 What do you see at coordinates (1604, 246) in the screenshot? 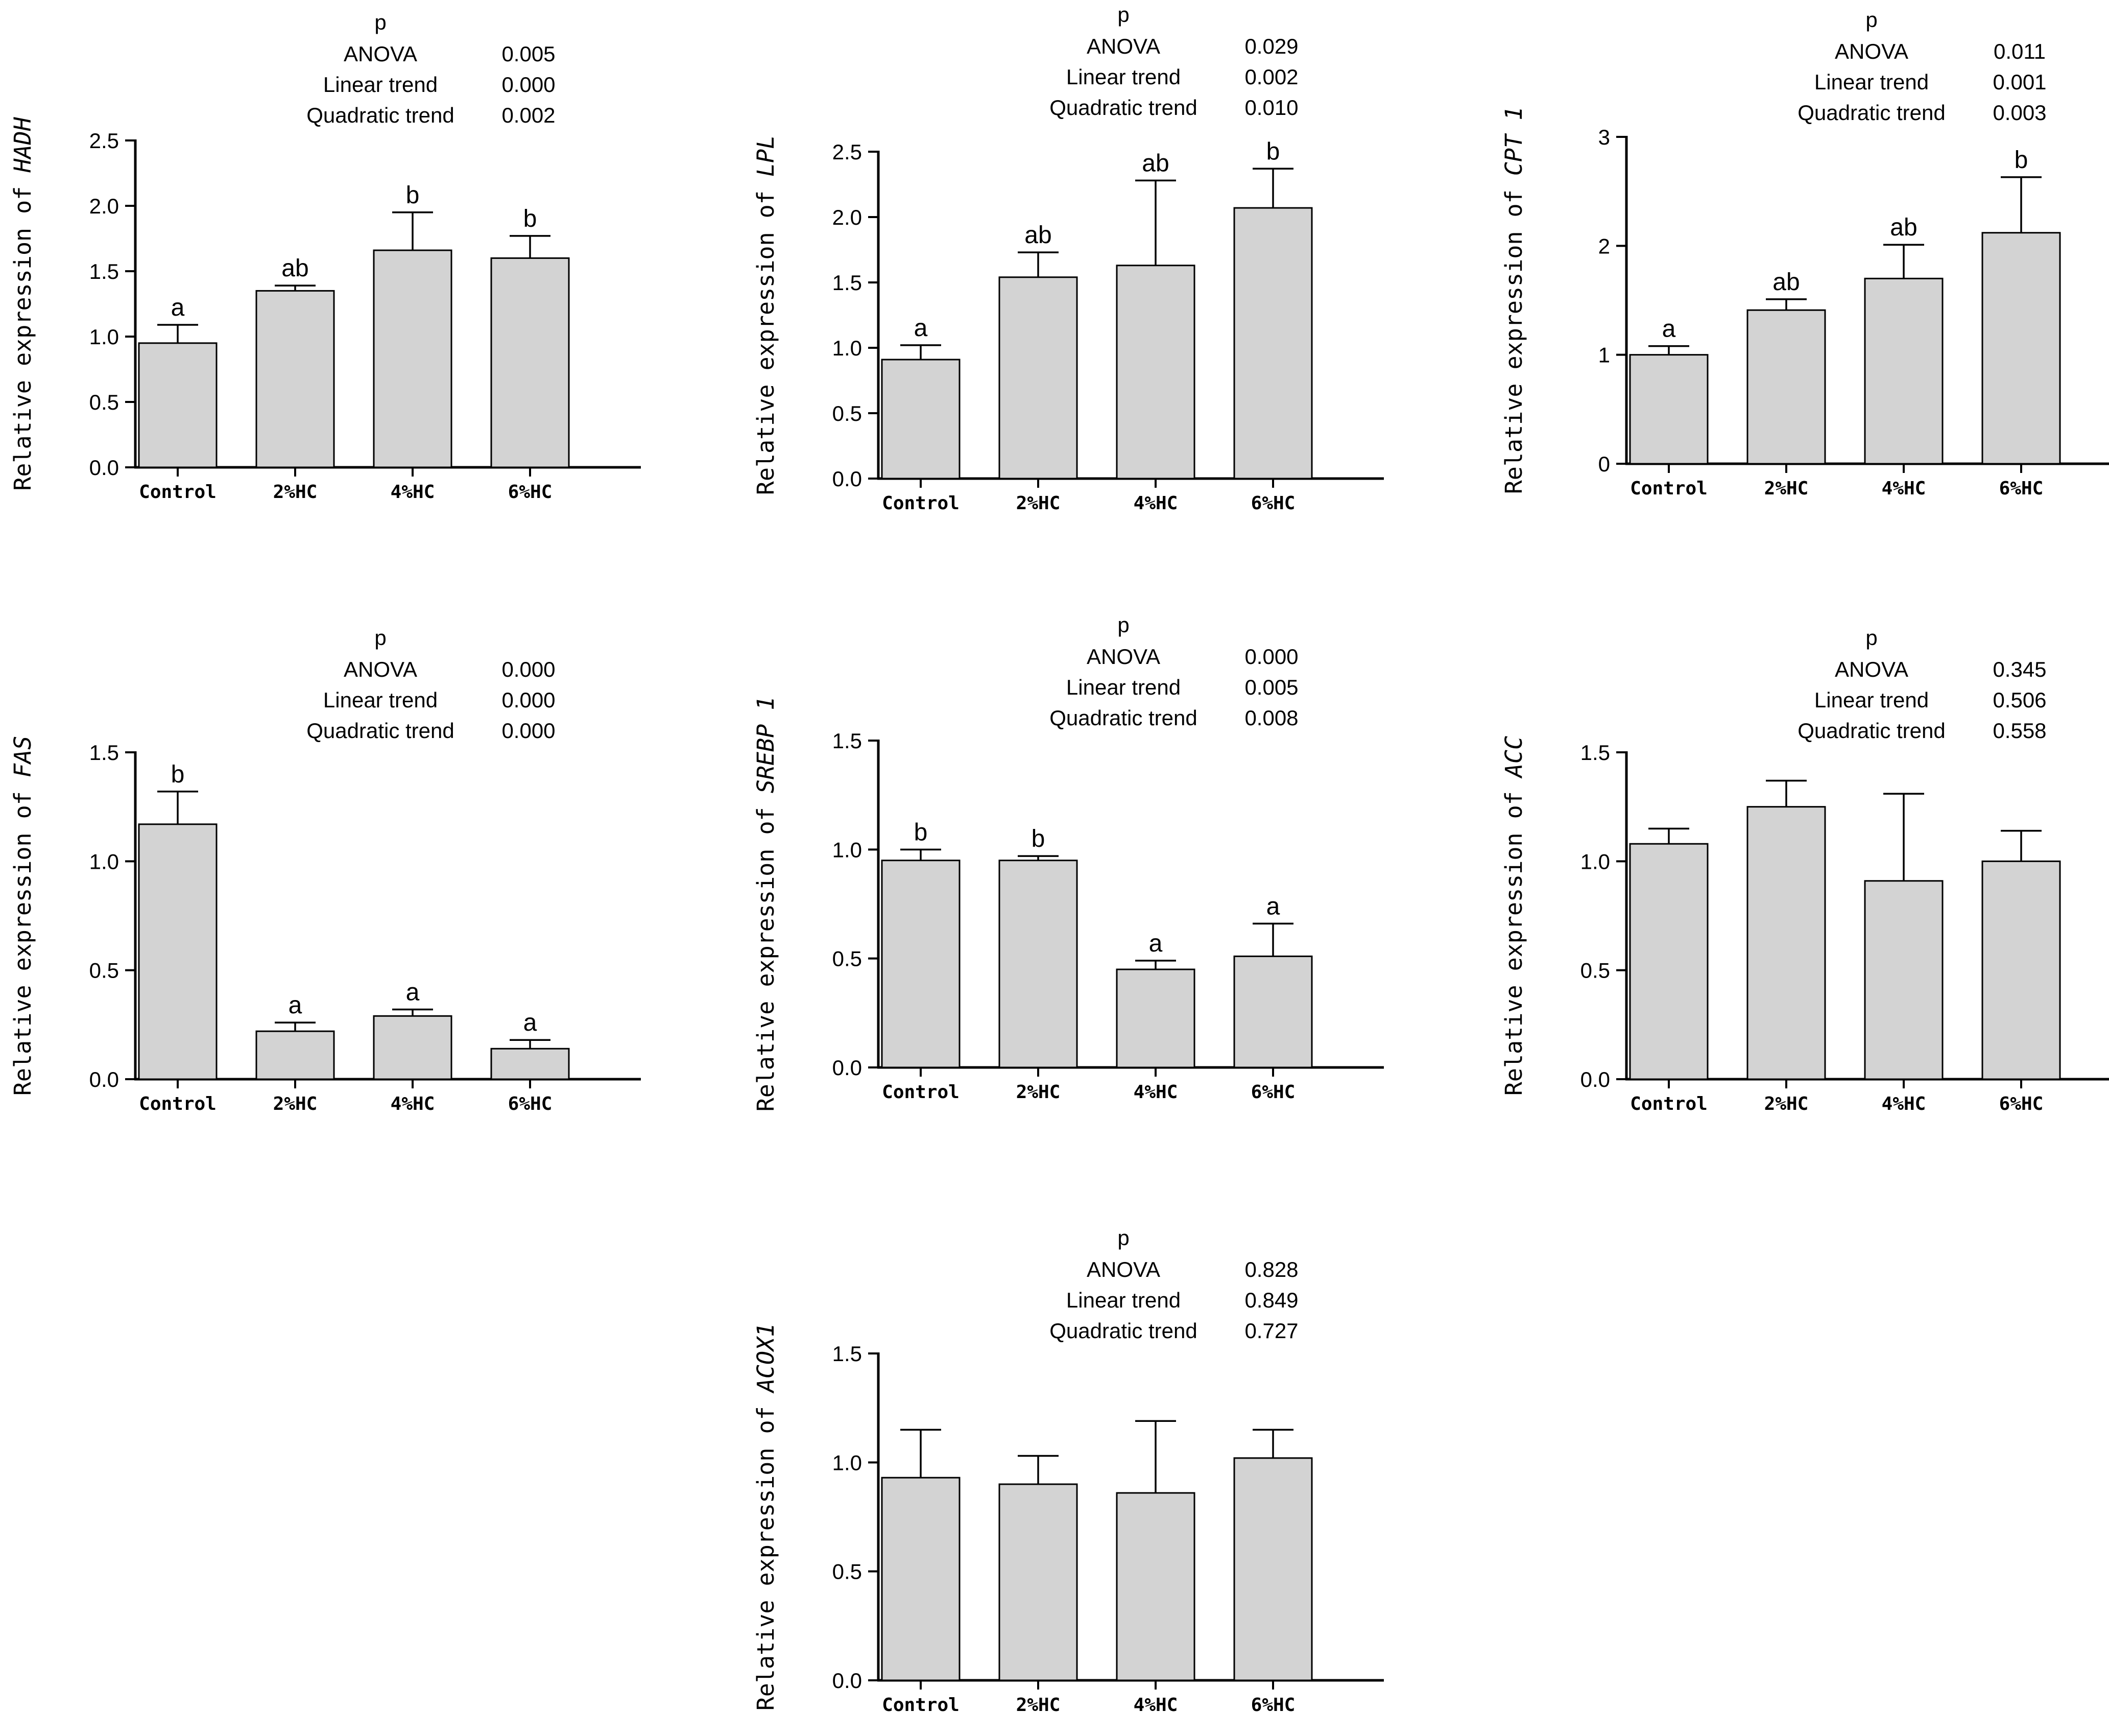
I see `y-tick-label: 2` at bounding box center [1604, 246].